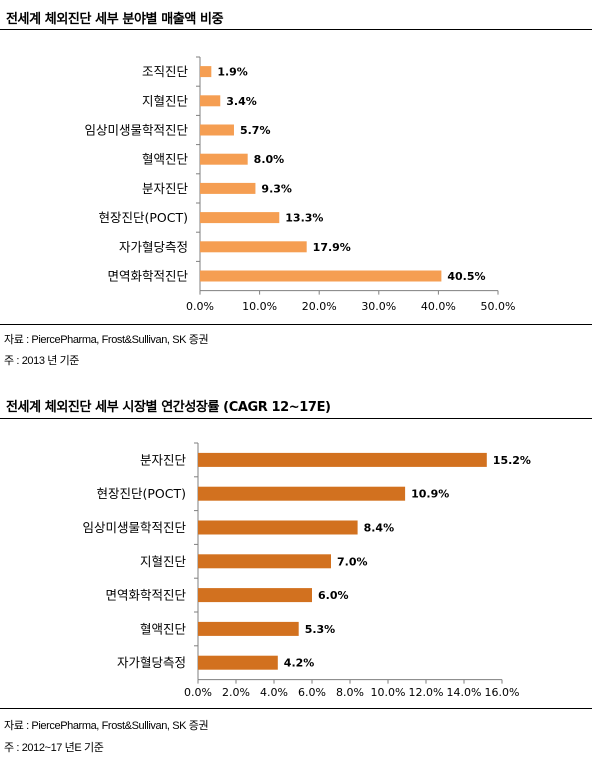 This screenshot has height=757, width=600. Describe the element at coordinates (115, 19) in the screenshot. I see `chart1-title: 전세계 체외진단 세부 분야별 매출액 비중` at that location.